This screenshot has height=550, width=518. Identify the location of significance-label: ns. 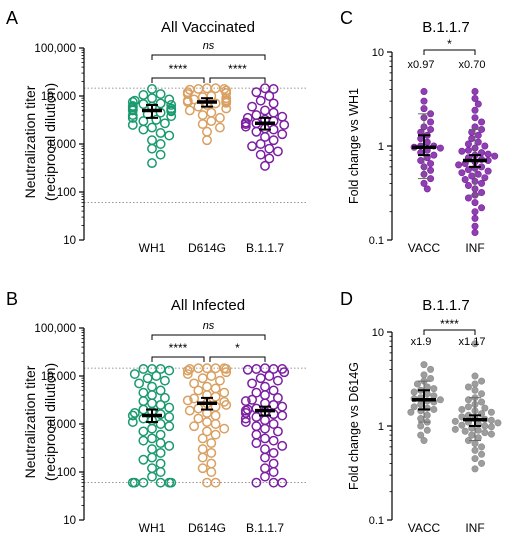
(209, 46).